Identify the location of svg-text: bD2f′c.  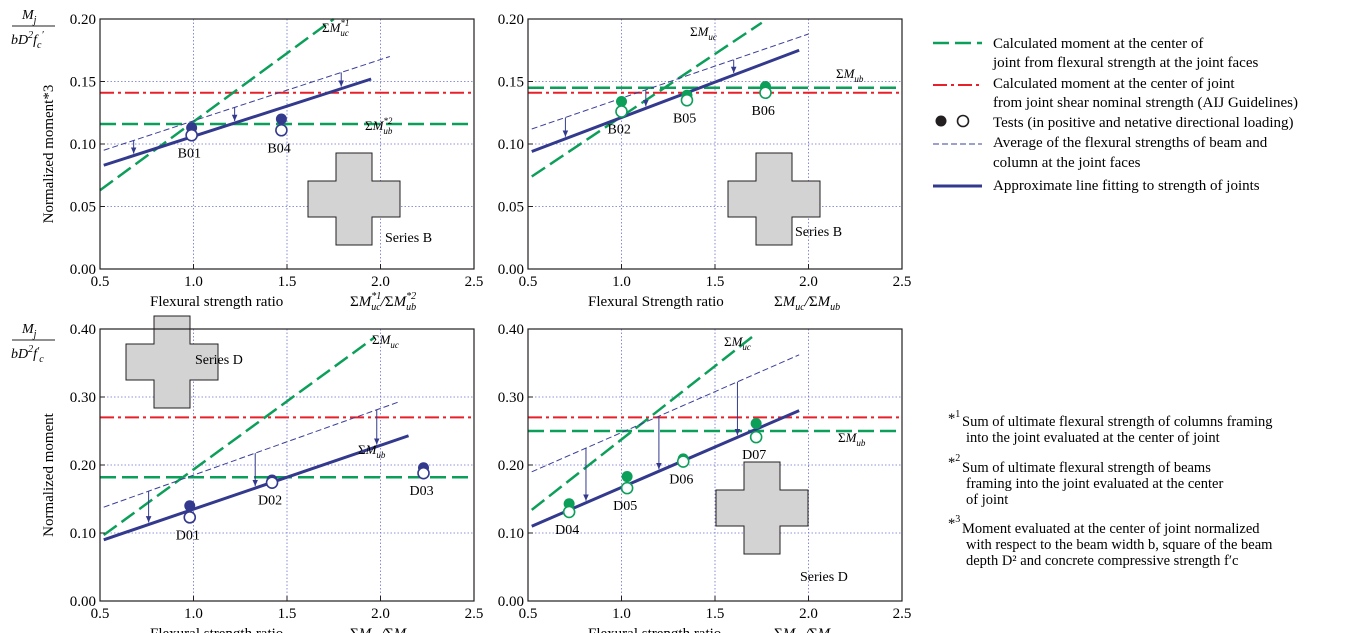
(27, 354).